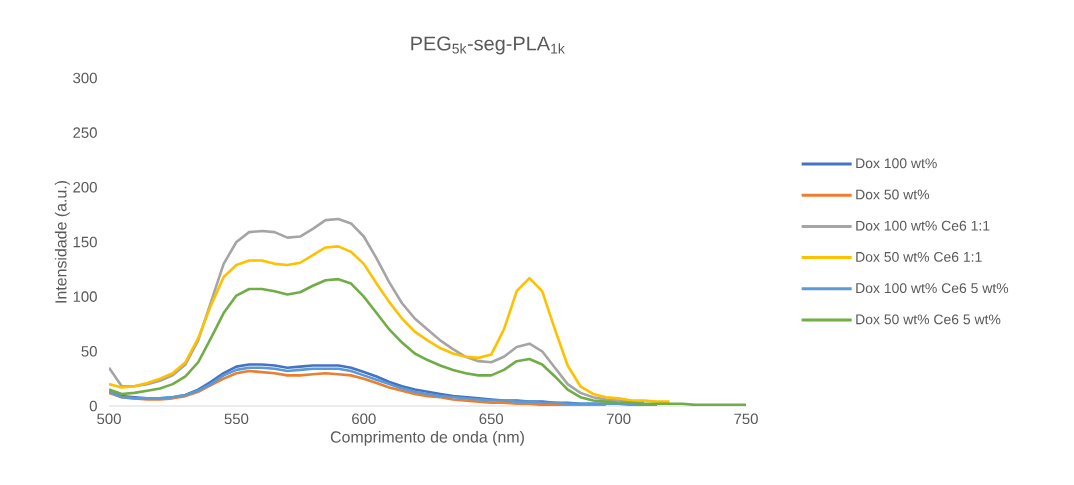 This screenshot has width=1074, height=485. What do you see at coordinates (893, 194) in the screenshot?
I see `legend-label: Dox 50 wt%` at bounding box center [893, 194].